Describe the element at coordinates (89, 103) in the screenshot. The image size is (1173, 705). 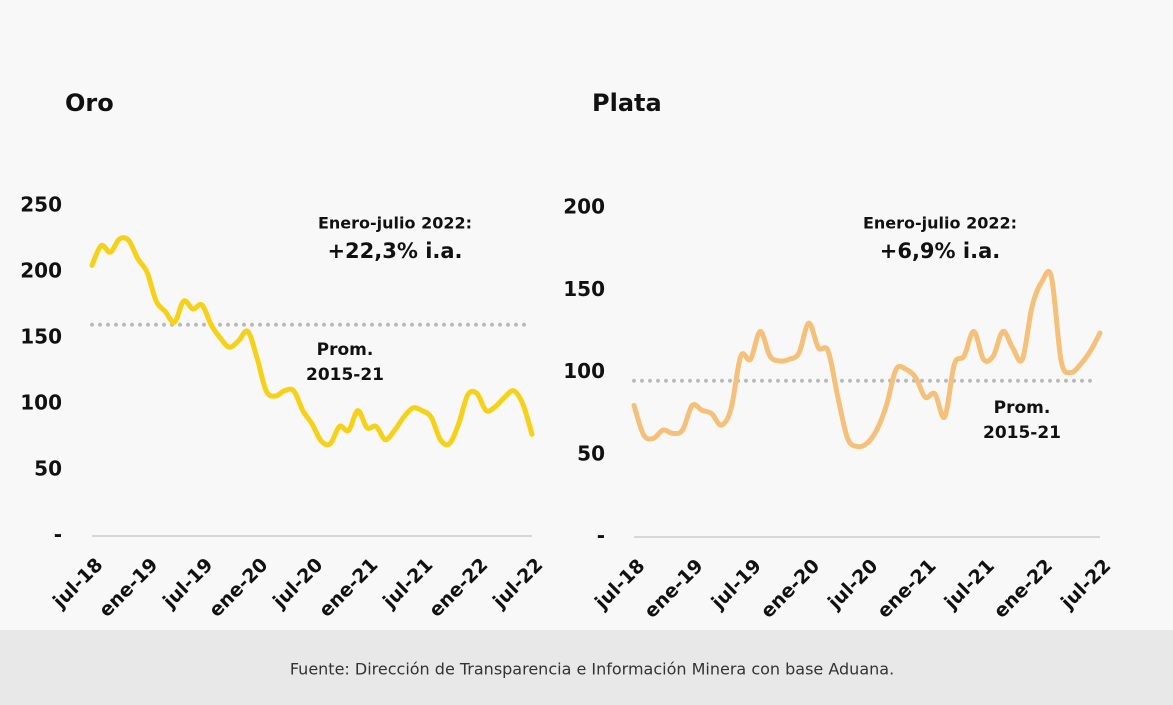
I see `chart-title: Oro` at that location.